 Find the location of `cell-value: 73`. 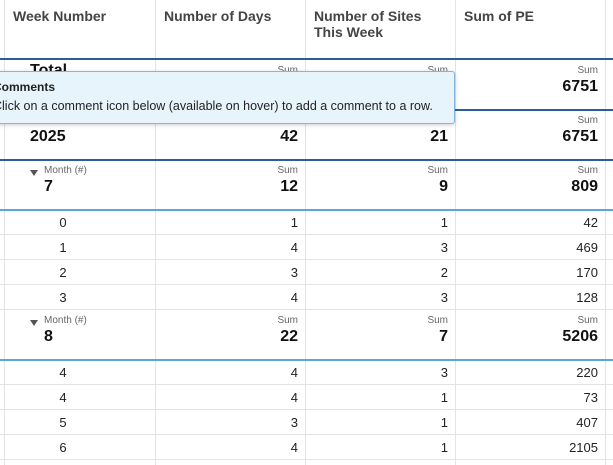

cell-value: 73 is located at coordinates (590, 397).